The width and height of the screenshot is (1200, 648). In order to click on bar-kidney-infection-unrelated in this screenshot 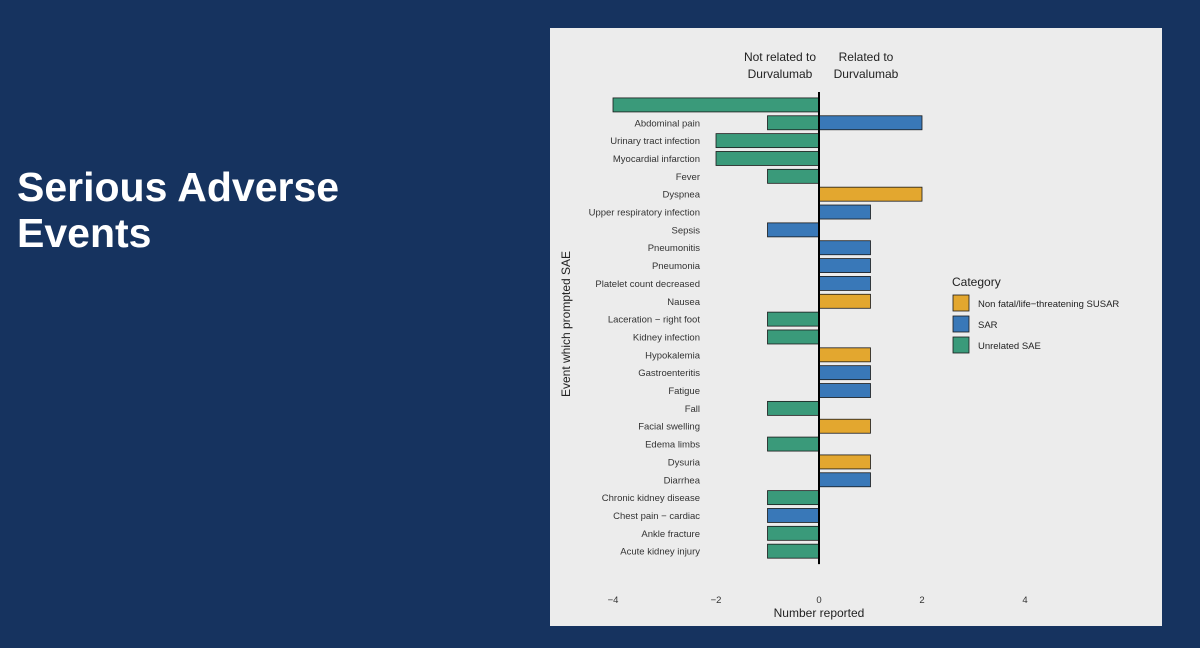, I will do `click(793, 337)`.